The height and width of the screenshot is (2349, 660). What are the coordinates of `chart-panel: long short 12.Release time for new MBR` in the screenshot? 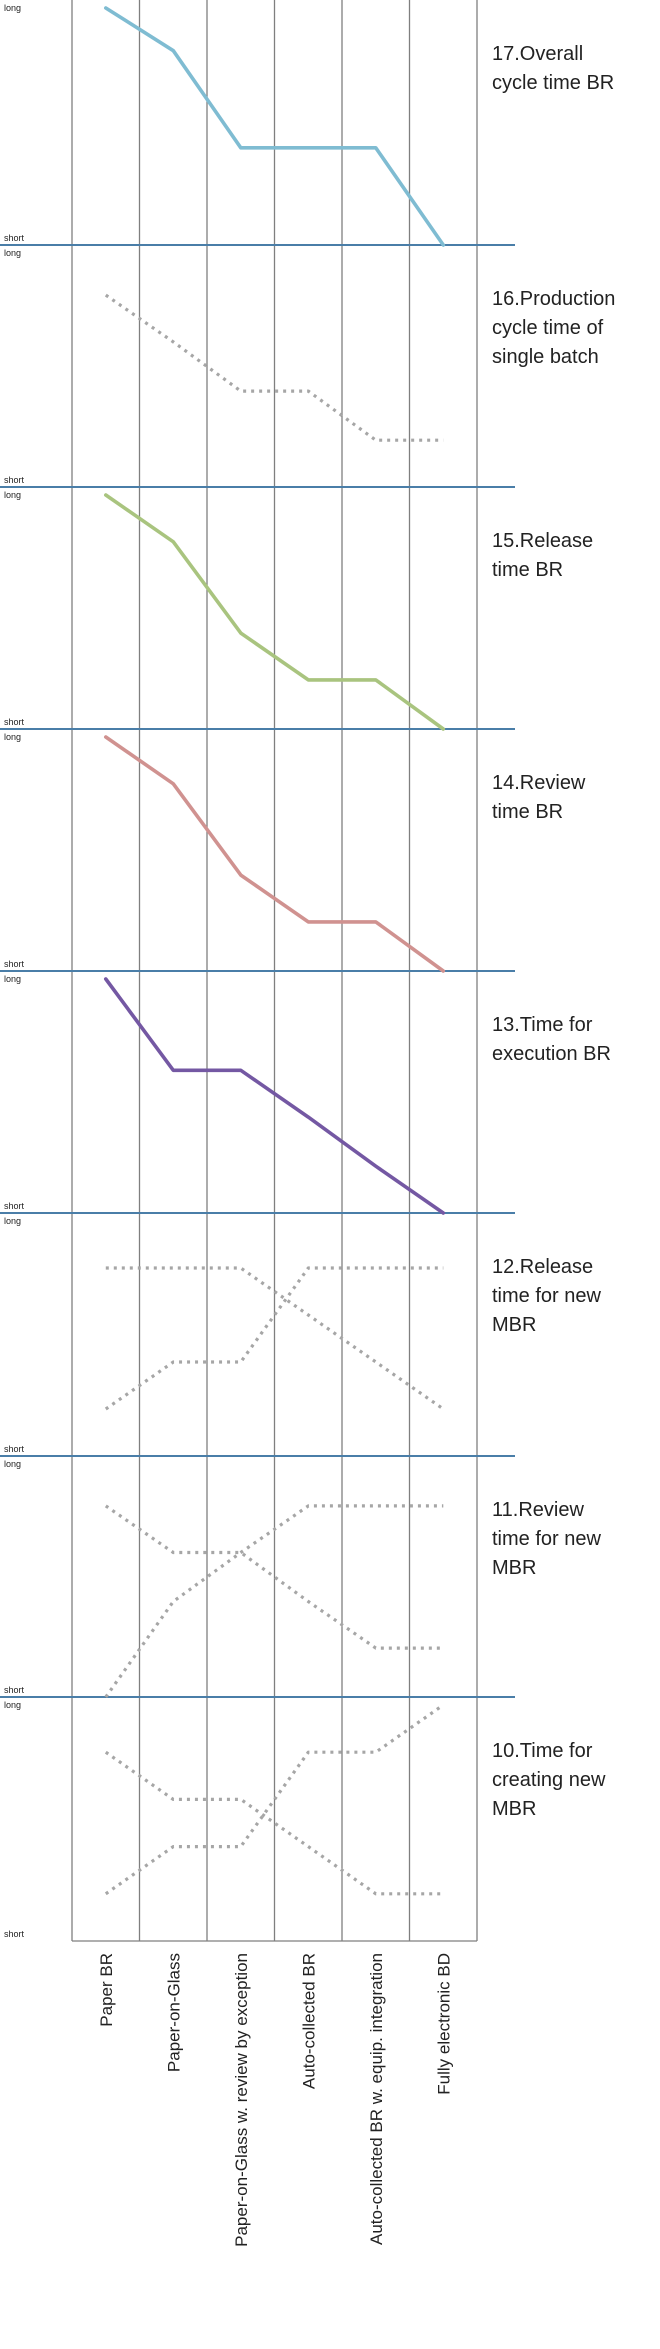 It's located at (300, 1336).